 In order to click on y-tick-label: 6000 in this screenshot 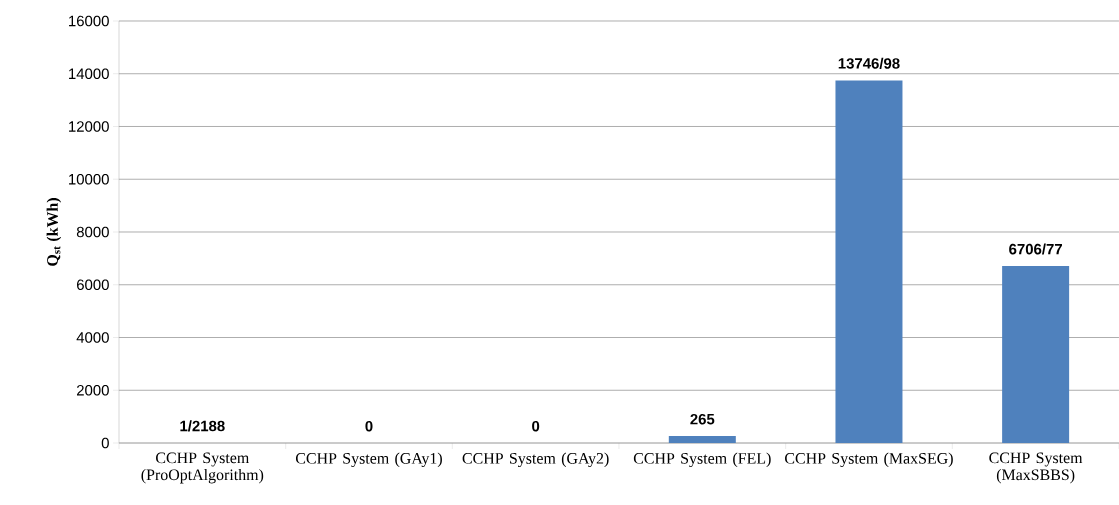, I will do `click(93, 285)`.